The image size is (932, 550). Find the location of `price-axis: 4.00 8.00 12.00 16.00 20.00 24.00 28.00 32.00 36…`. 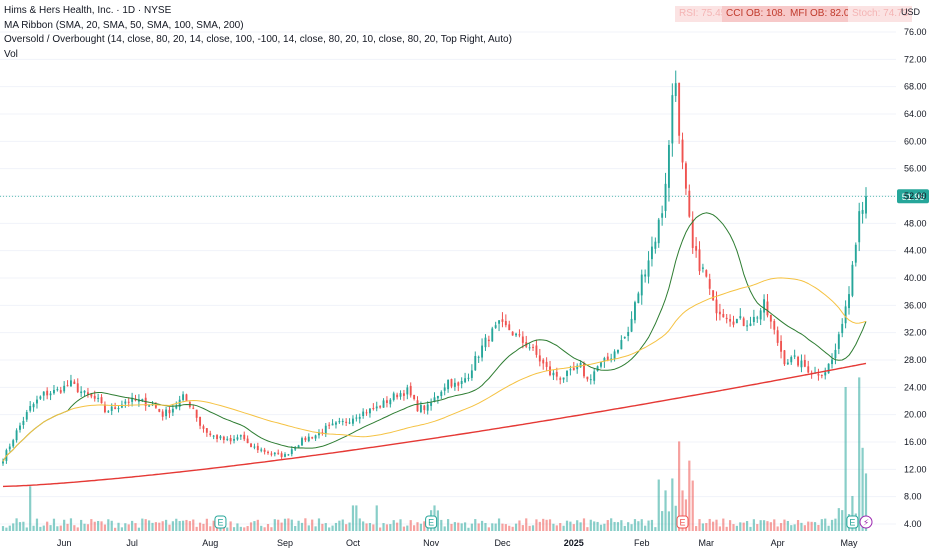

price-axis: 4.00 8.00 12.00 16.00 20.00 24.00 28.00 32.00 36… is located at coordinates (915, 278).